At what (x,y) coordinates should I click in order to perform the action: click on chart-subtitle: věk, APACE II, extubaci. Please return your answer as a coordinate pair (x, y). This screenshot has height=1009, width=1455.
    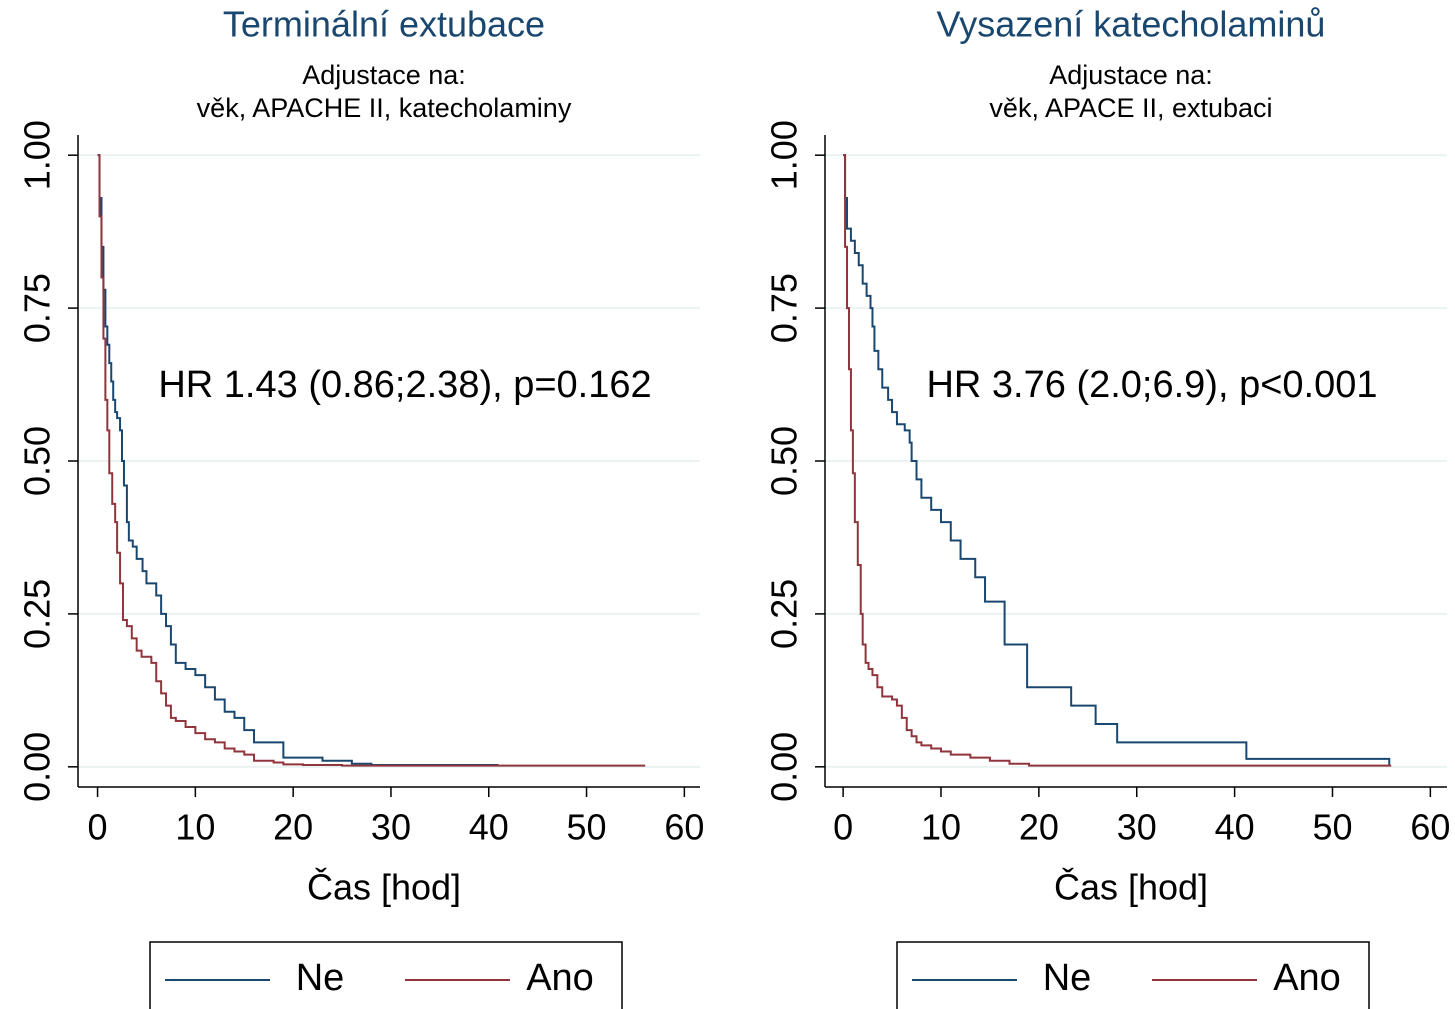
    Looking at the image, I should click on (1130, 108).